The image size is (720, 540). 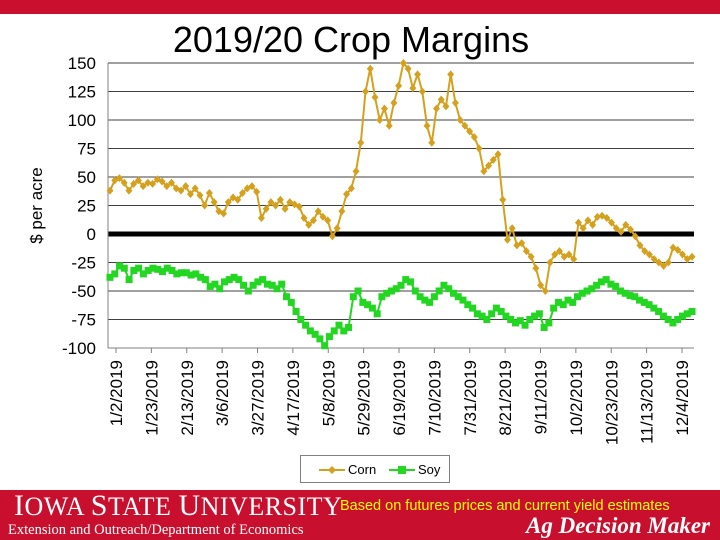 What do you see at coordinates (83, 320) in the screenshot?
I see `y-tick-label: -75` at bounding box center [83, 320].